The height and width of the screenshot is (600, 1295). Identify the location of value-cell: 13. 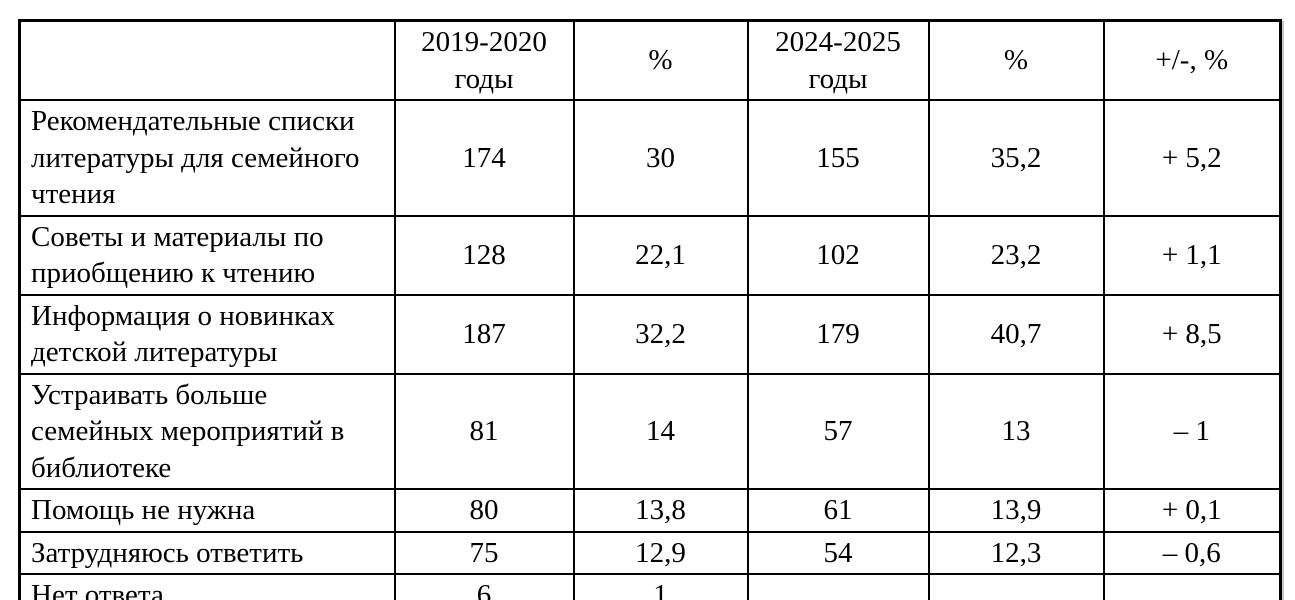
(1016, 431).